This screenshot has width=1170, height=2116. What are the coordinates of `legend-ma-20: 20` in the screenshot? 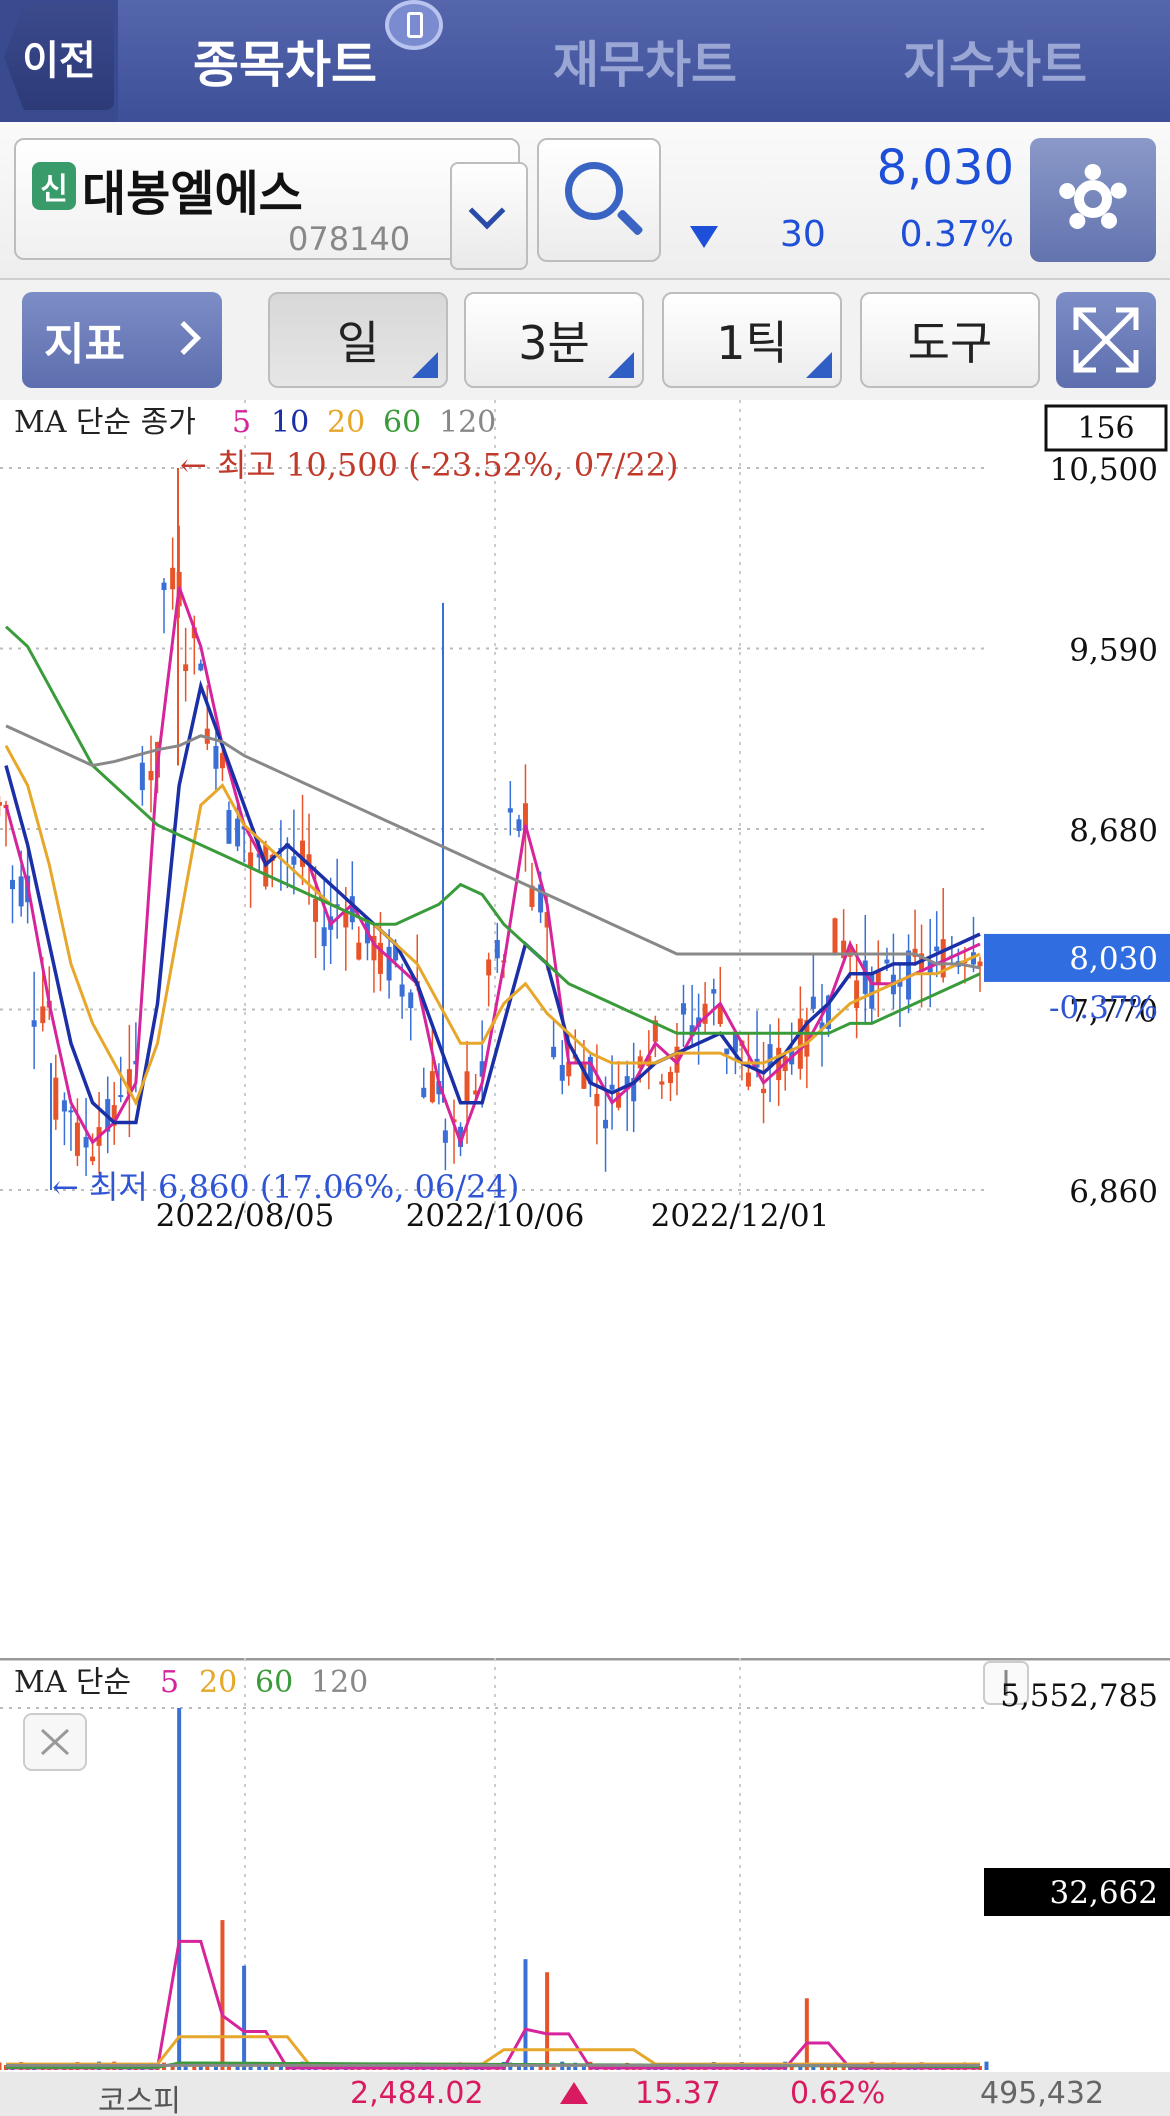 It's located at (346, 422).